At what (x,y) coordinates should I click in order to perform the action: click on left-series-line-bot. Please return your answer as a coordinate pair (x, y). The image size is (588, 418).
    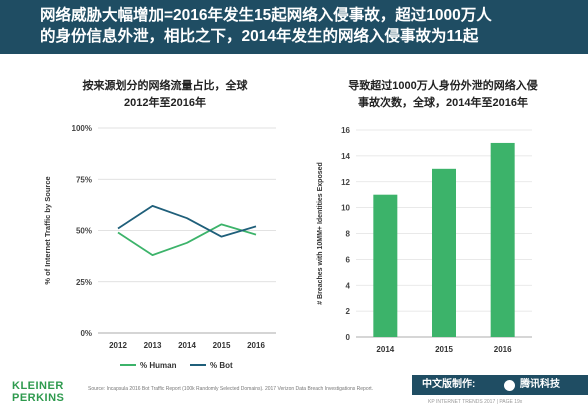
    Looking at the image, I should click on (187, 221).